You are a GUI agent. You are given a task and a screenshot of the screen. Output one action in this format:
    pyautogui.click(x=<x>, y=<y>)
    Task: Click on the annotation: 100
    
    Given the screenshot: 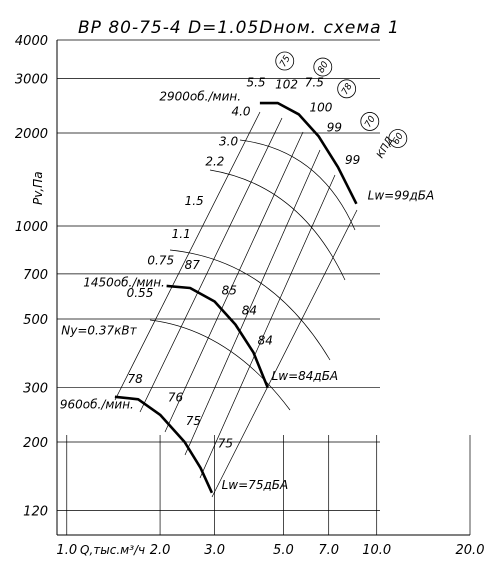 What is the action you would take?
    pyautogui.click(x=321, y=107)
    